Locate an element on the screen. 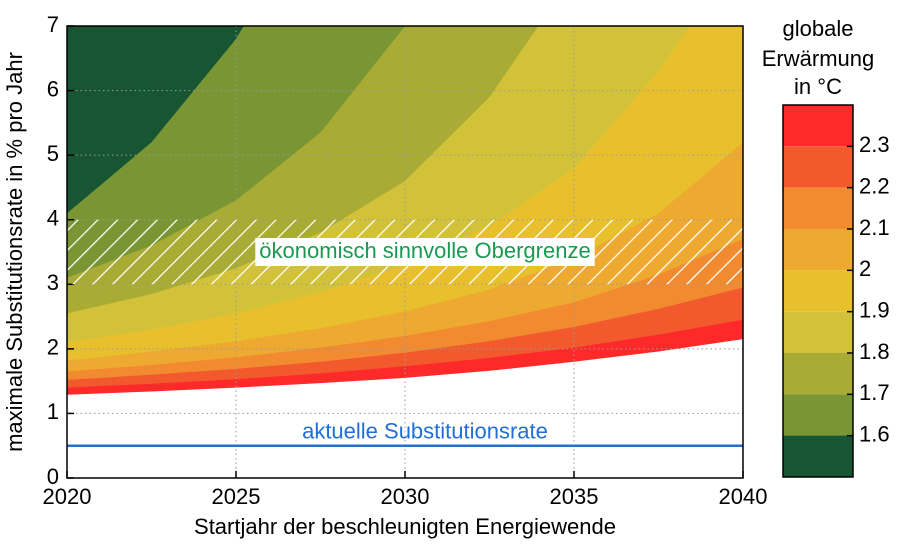  colorbar-tick-label: 2.2 is located at coordinates (874, 185).